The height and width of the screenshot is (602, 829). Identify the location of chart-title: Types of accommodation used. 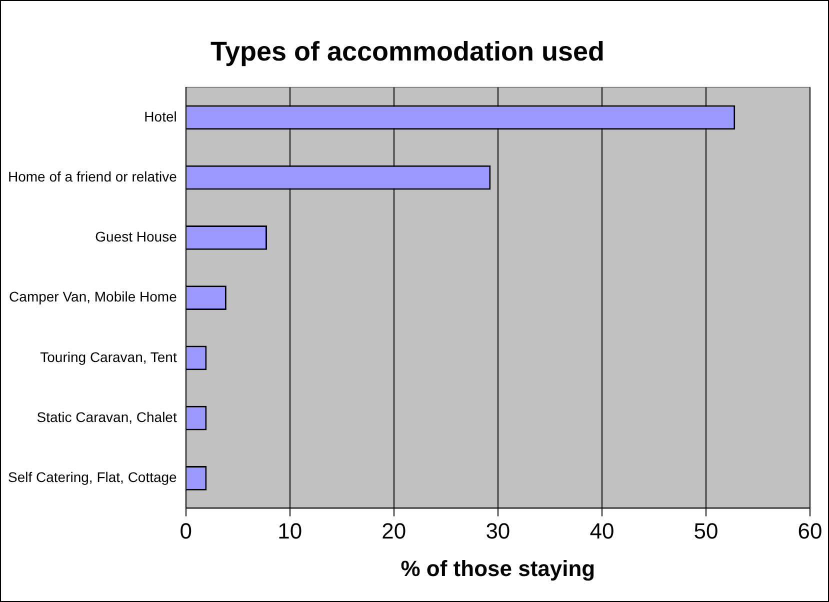
(407, 51).